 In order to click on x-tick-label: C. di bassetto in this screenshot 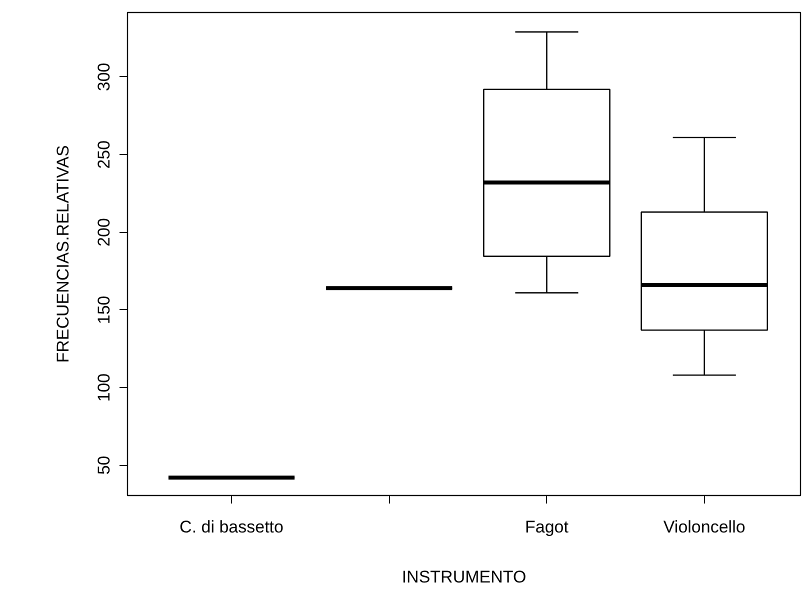, I will do `click(232, 527)`.